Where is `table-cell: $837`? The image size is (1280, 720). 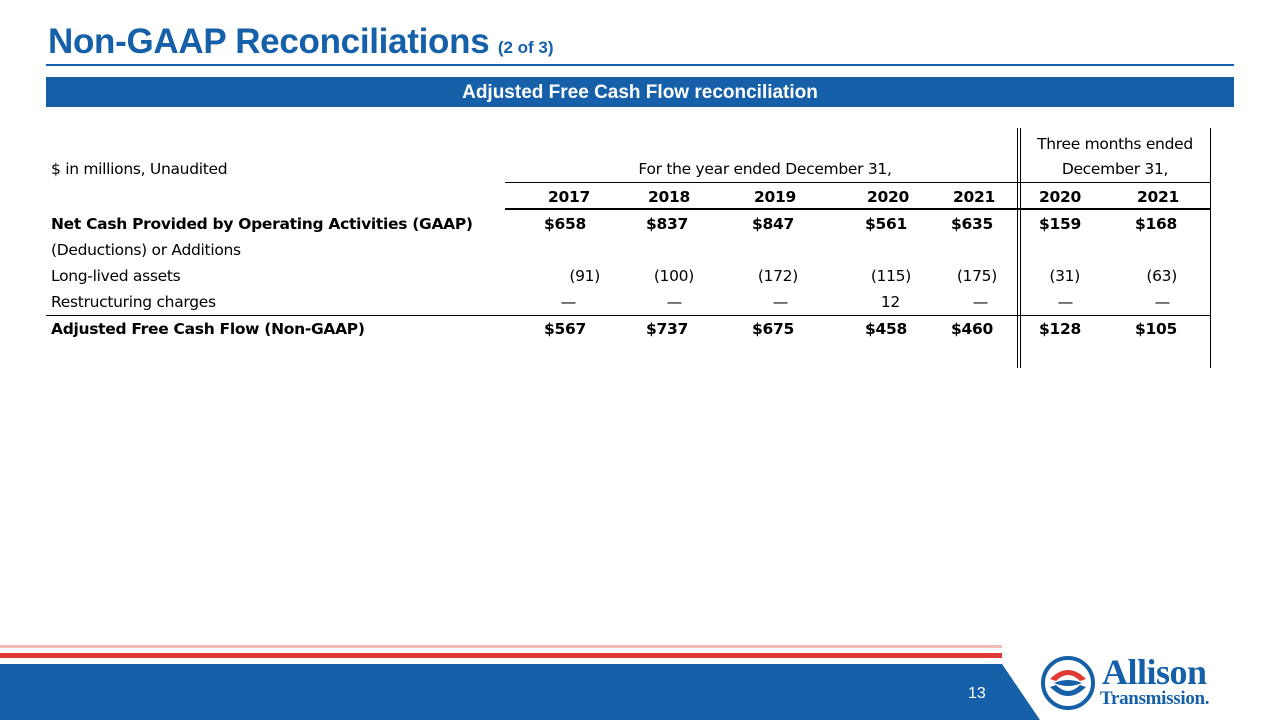
table-cell: $837 is located at coordinates (667, 224).